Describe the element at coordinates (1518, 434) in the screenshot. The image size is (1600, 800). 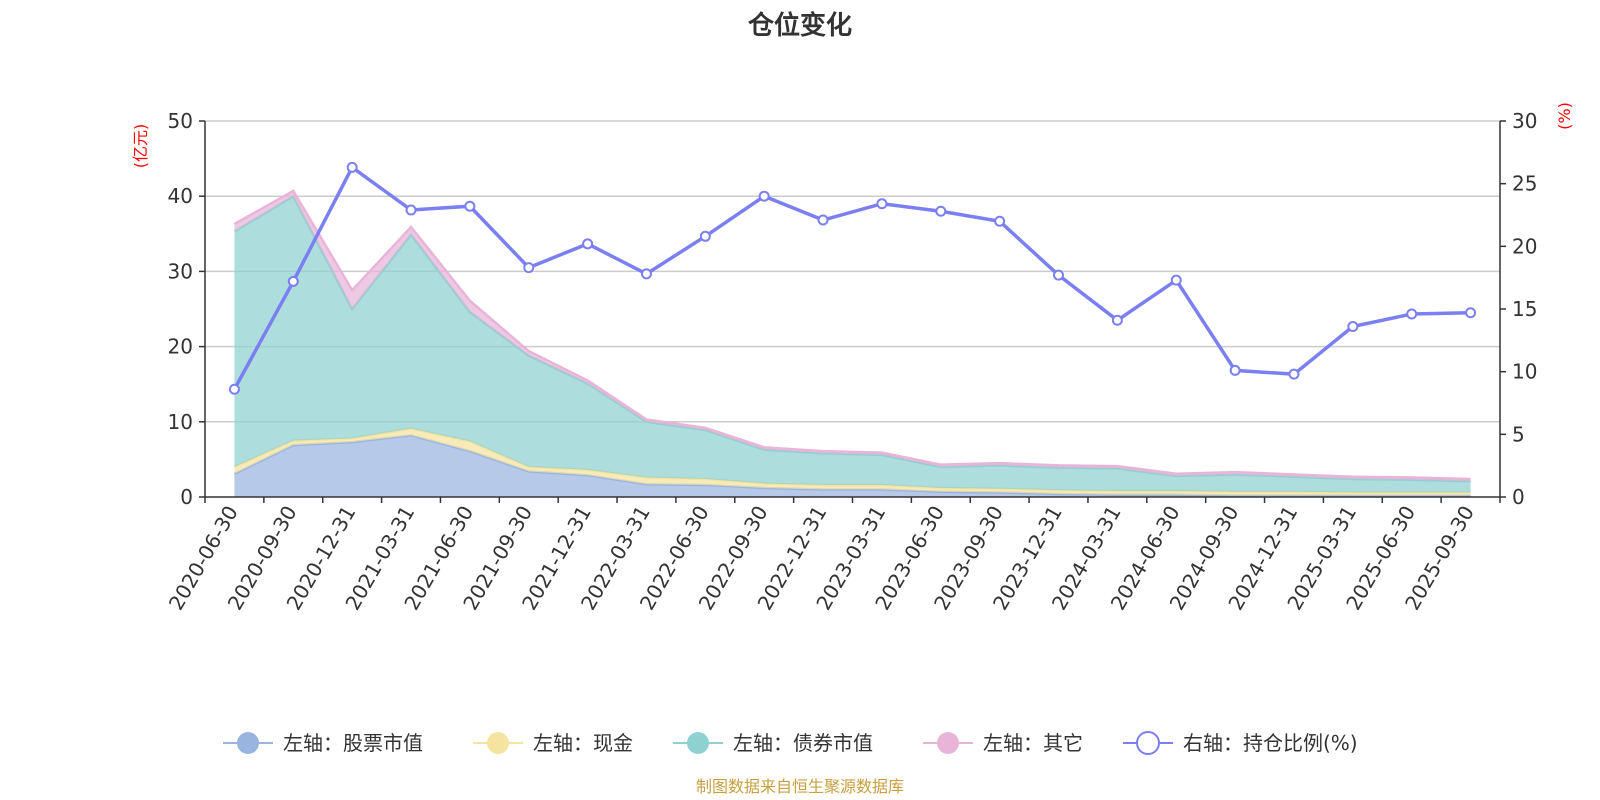
I see `right-tick-label: 5` at that location.